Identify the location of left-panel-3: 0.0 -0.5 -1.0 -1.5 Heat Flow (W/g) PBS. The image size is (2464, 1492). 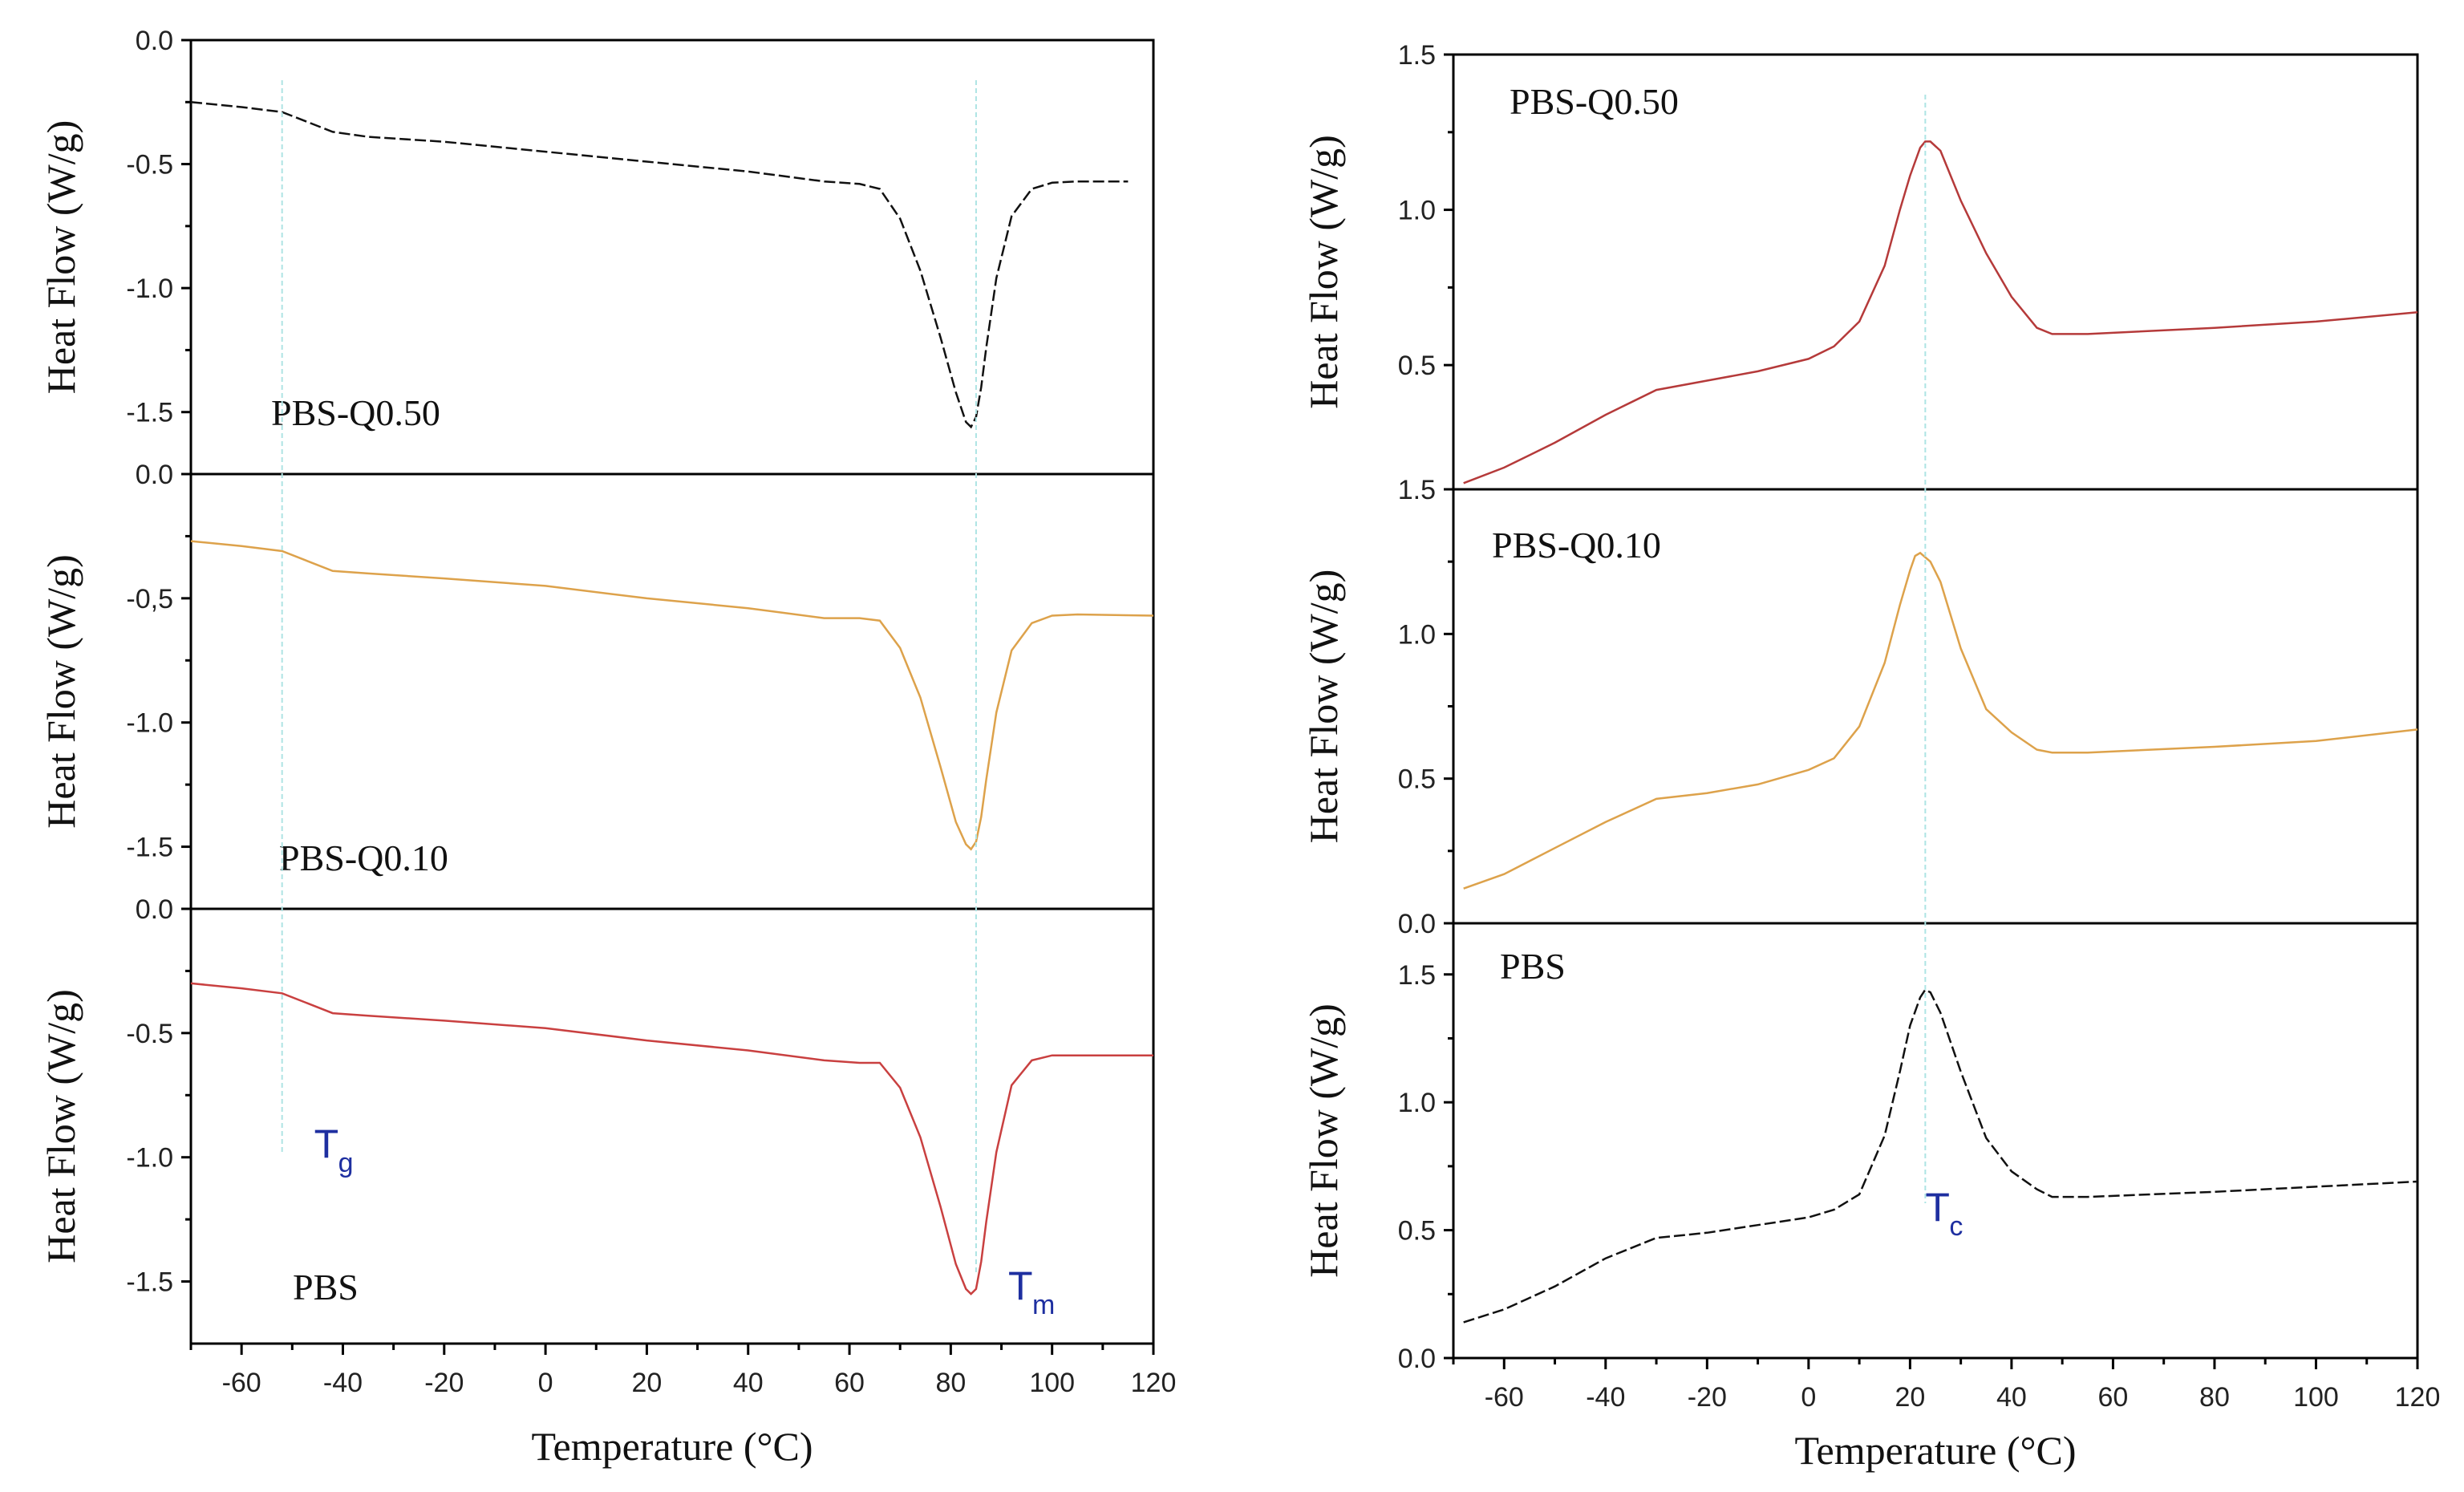
(596, 1119).